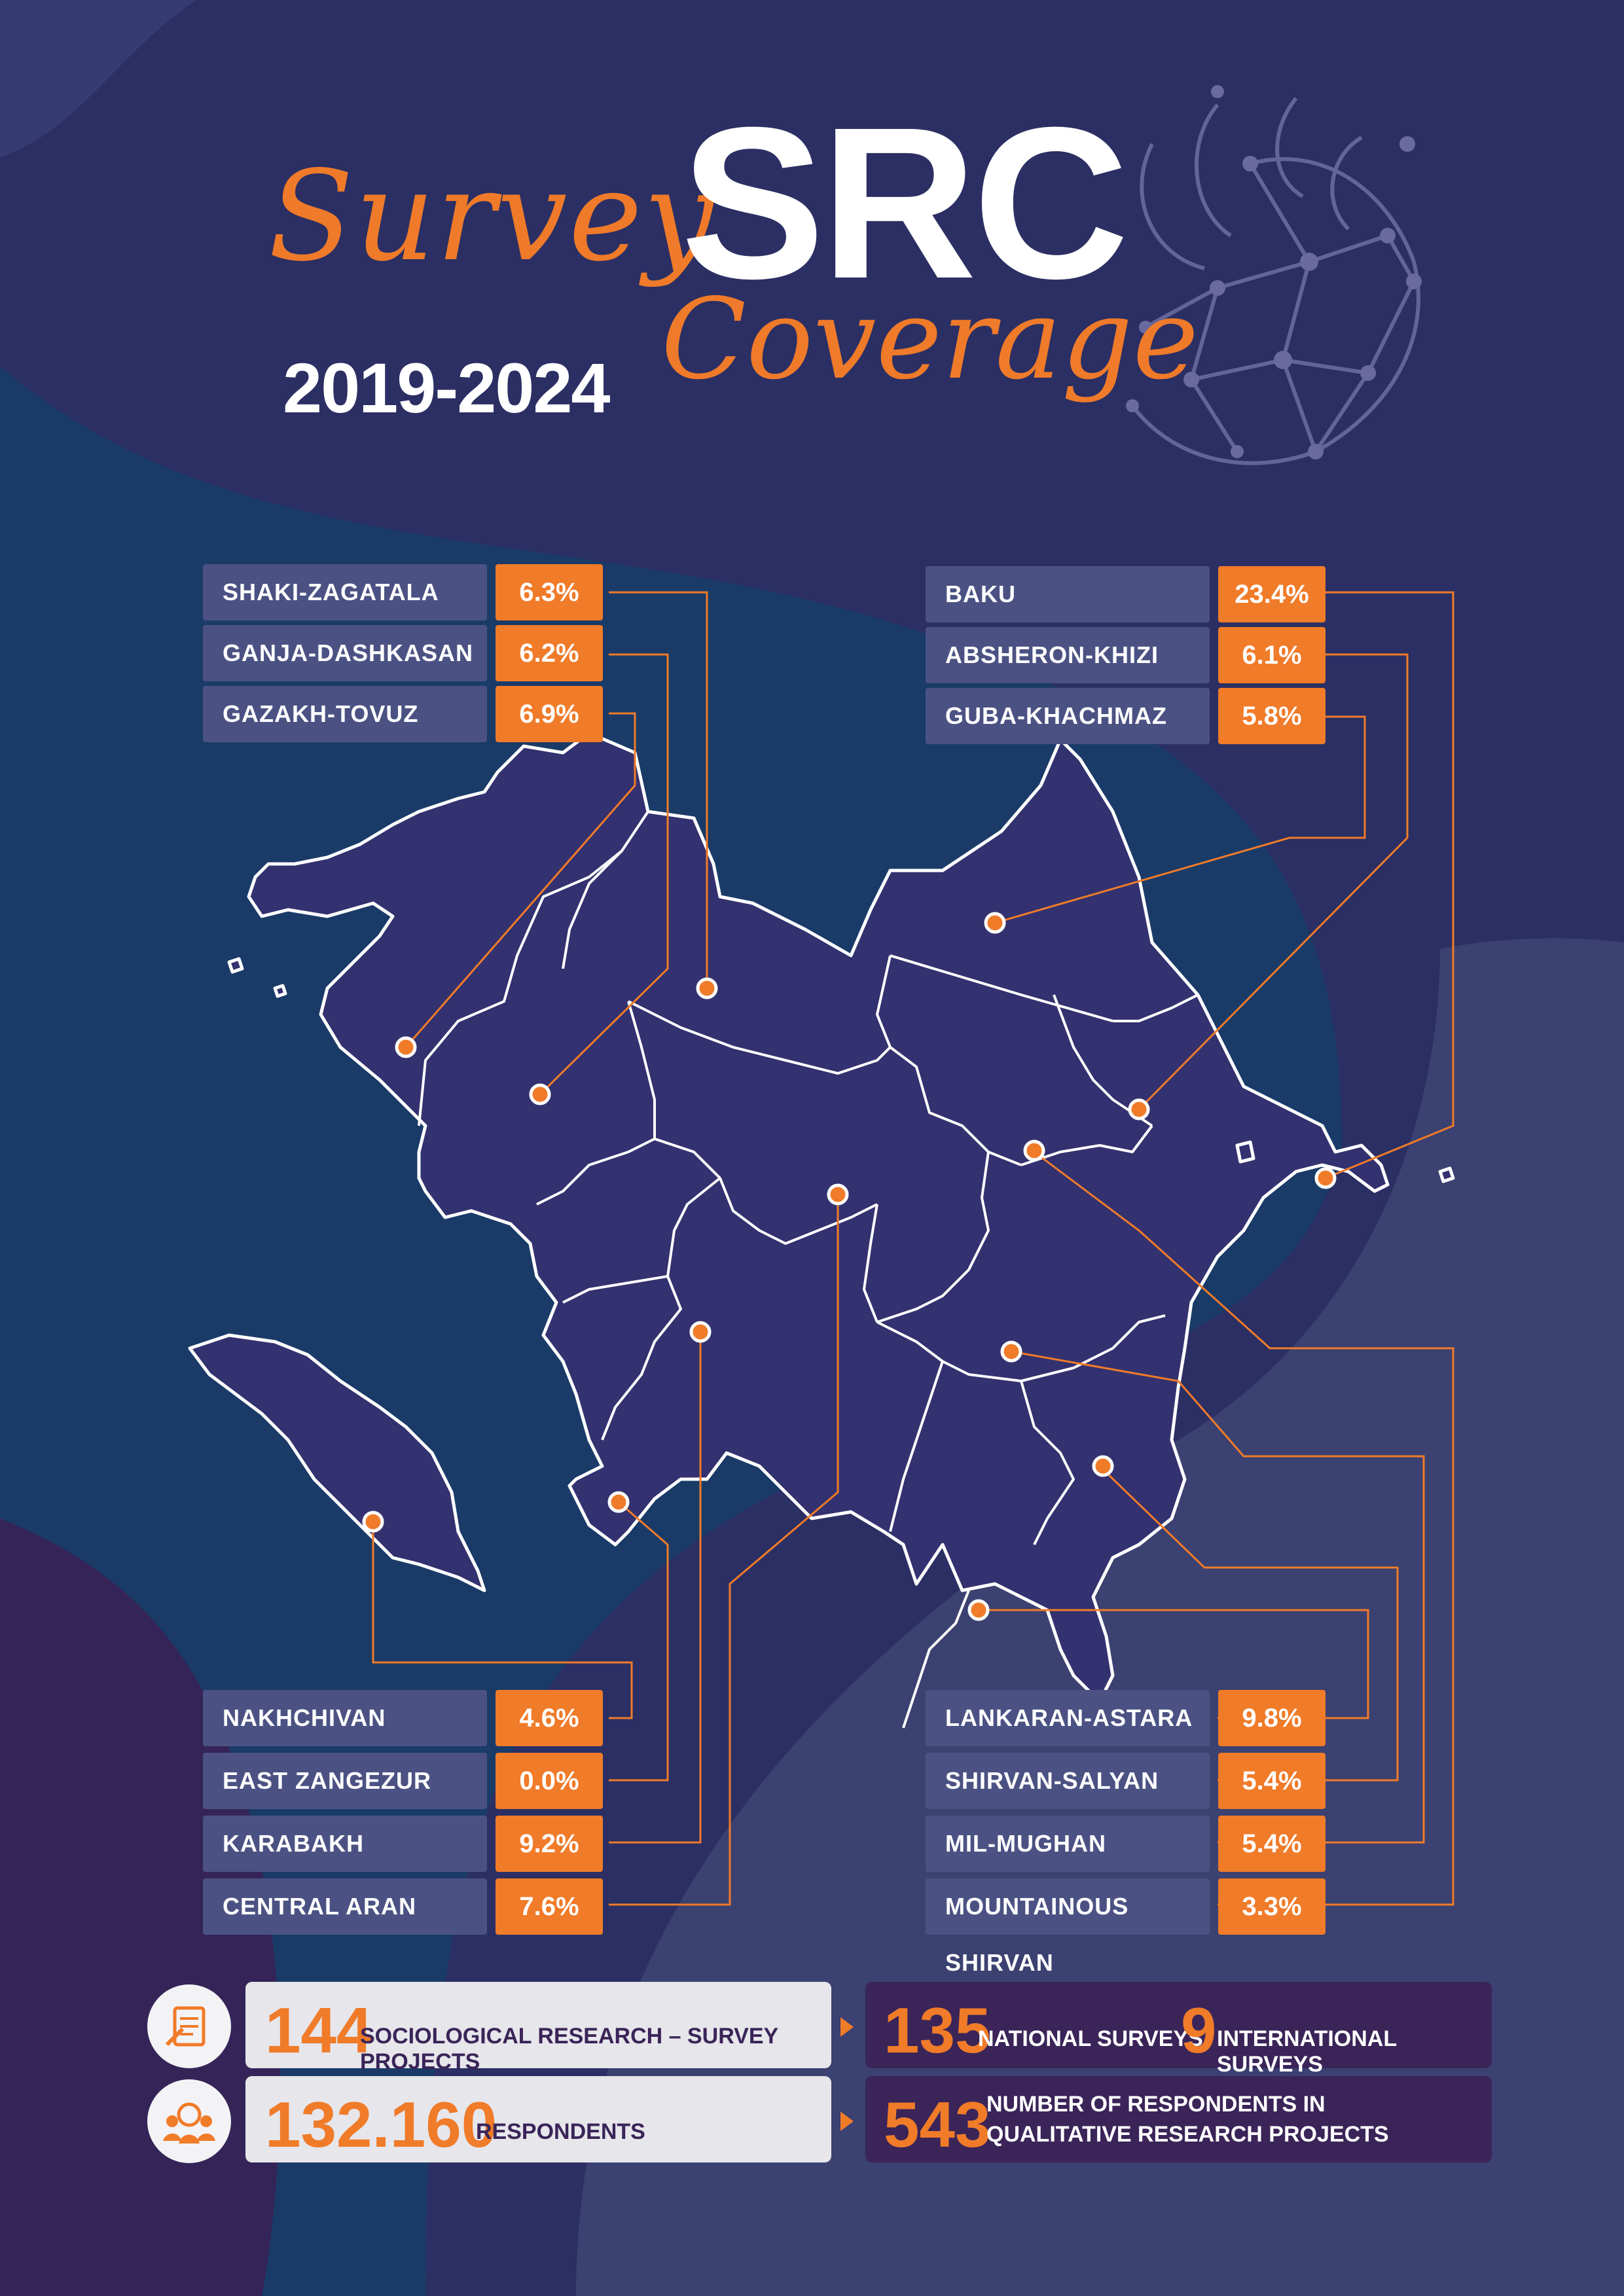 This screenshot has height=2296, width=1624. What do you see at coordinates (1156, 2104) in the screenshot?
I see `qualitative-label-line1: NUMBER OF RESPONDENTS IN` at bounding box center [1156, 2104].